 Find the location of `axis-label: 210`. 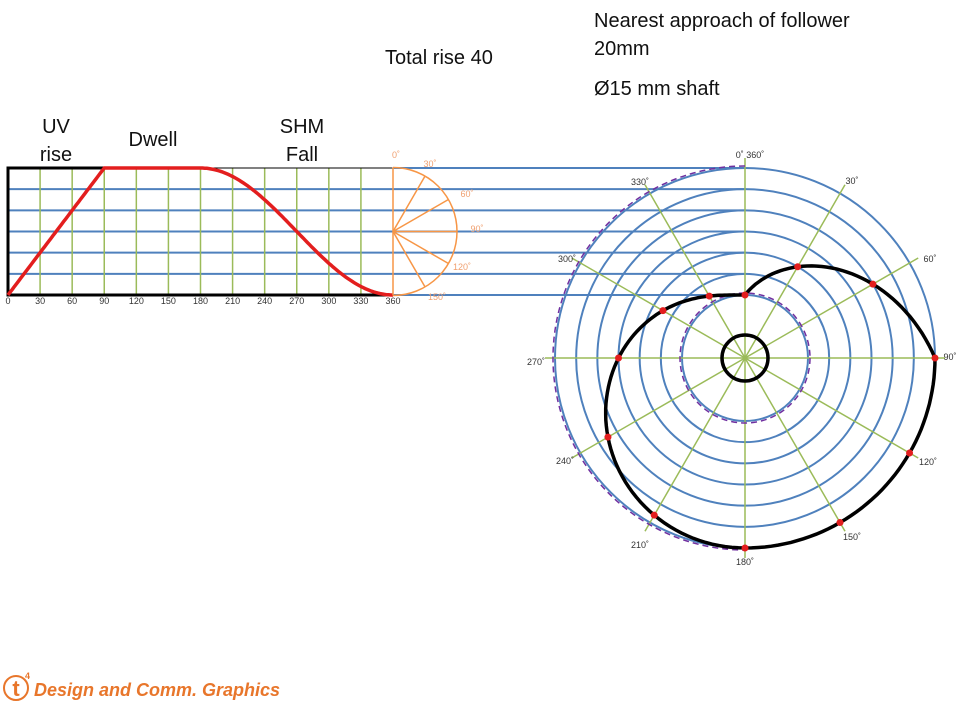

axis-label: 210 is located at coordinates (232, 301).